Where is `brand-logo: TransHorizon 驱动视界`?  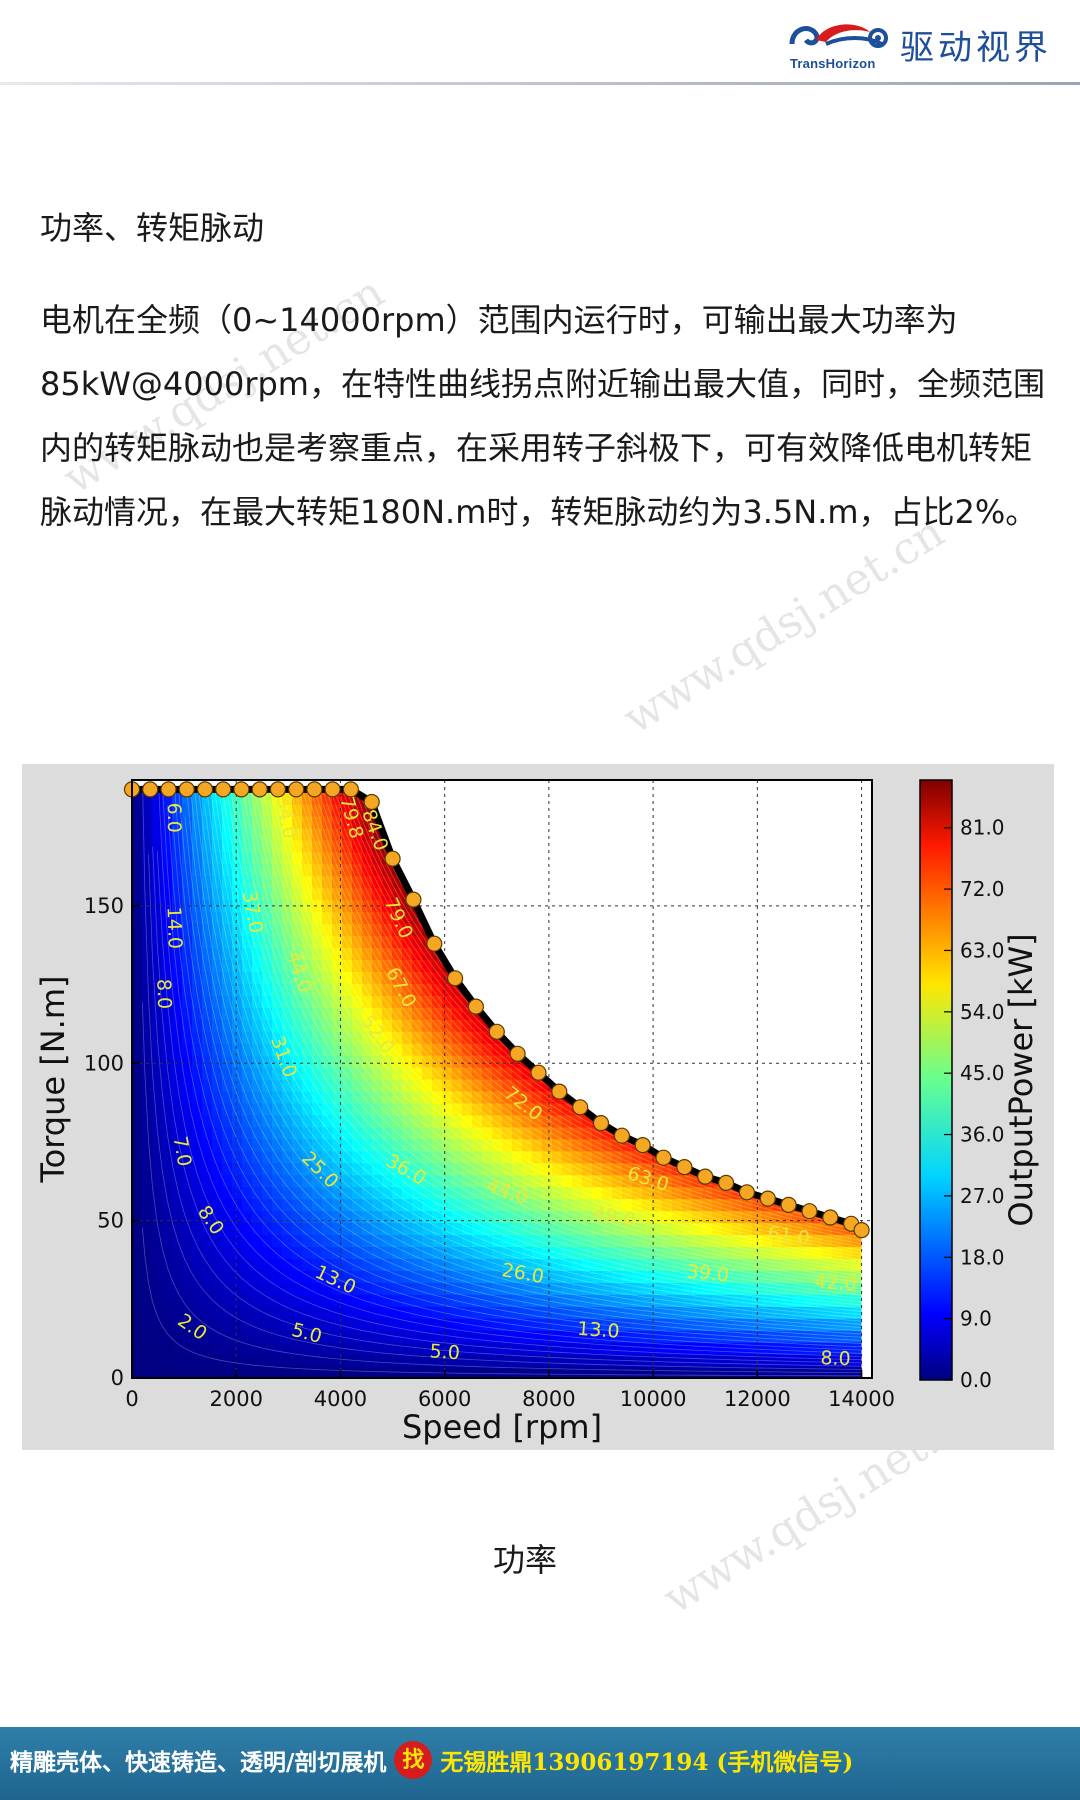
brand-logo: TransHorizon 驱动视界 is located at coordinates (919, 44).